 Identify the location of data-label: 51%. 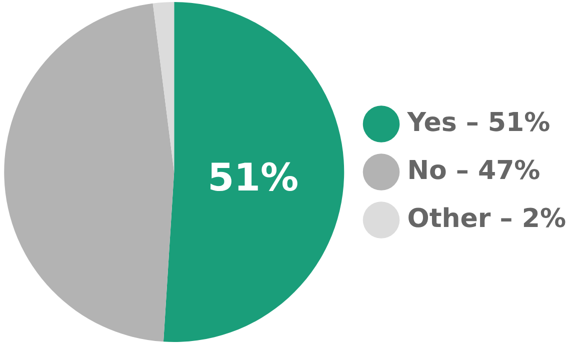
(253, 178).